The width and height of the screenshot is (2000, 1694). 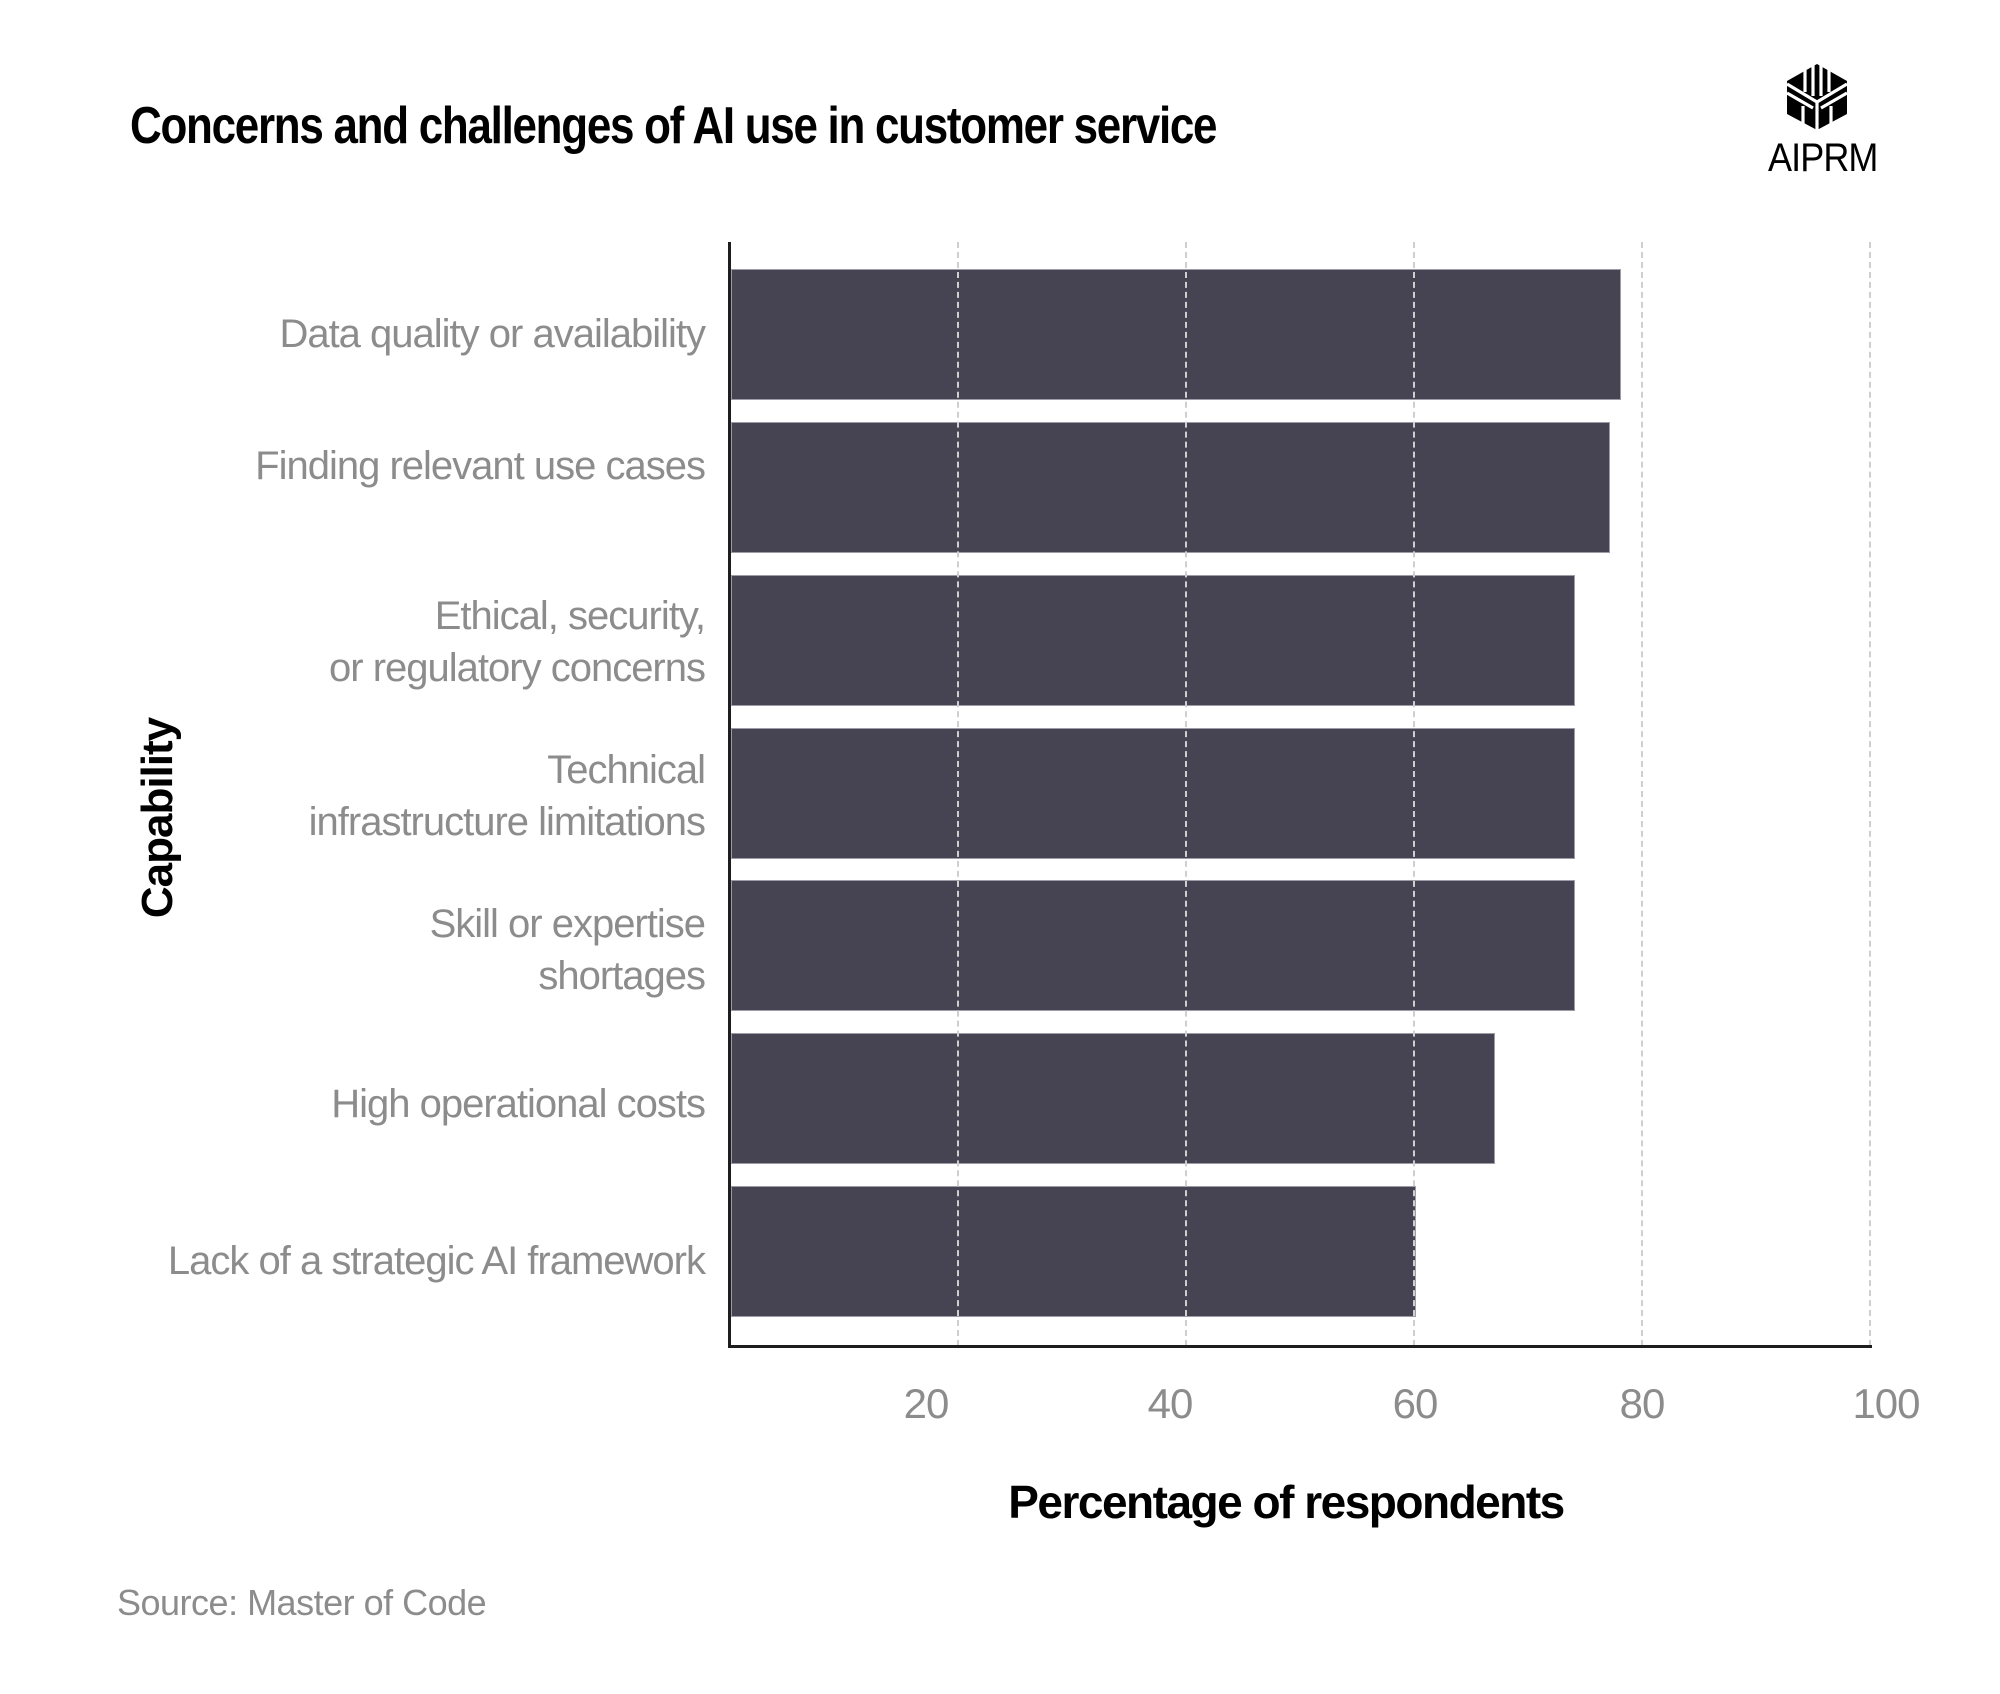 I want to click on category-label: Skill or expertise shortages, so click(x=567, y=950).